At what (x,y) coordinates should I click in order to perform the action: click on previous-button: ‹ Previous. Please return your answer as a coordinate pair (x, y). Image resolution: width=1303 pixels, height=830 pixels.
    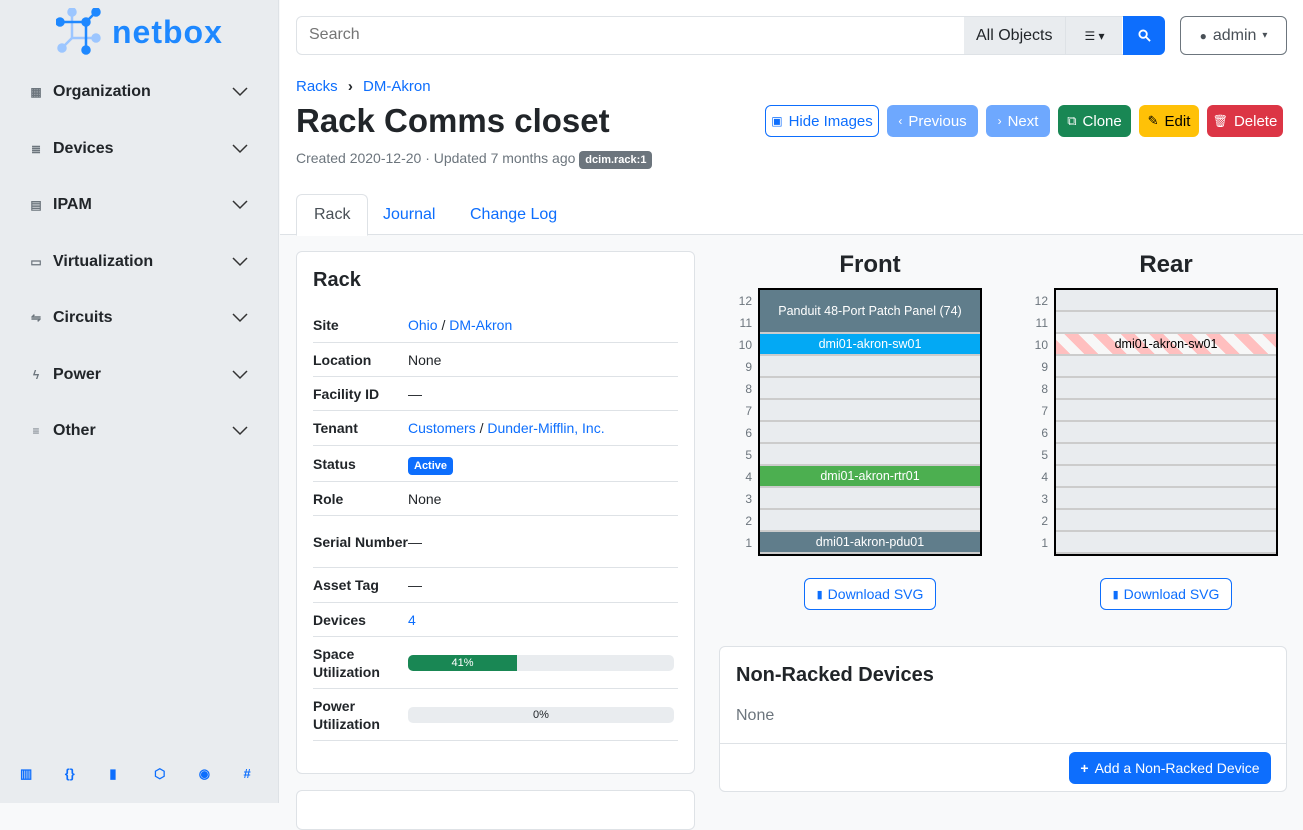
    Looking at the image, I should click on (932, 121).